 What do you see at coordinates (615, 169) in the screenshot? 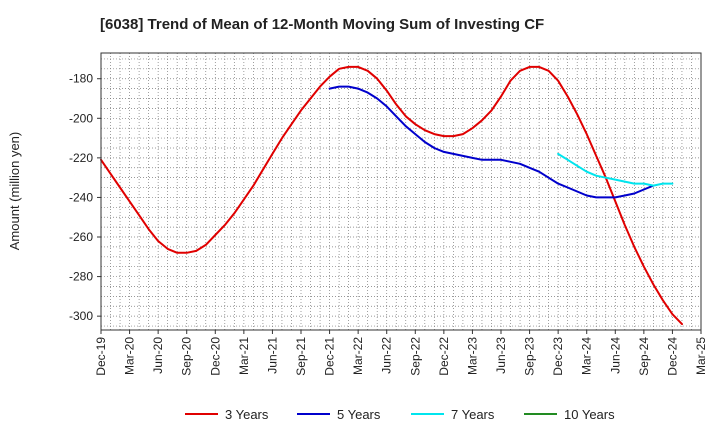
I see `series-line-7-years` at bounding box center [615, 169].